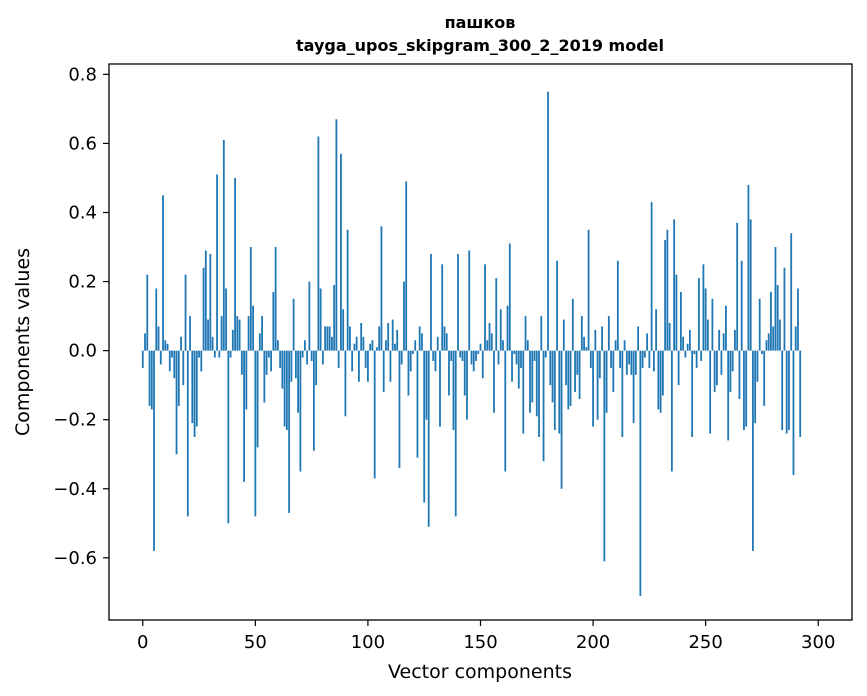 The height and width of the screenshot is (696, 867). What do you see at coordinates (82, 143) in the screenshot?
I see `y-tick-label: 0.6` at bounding box center [82, 143].